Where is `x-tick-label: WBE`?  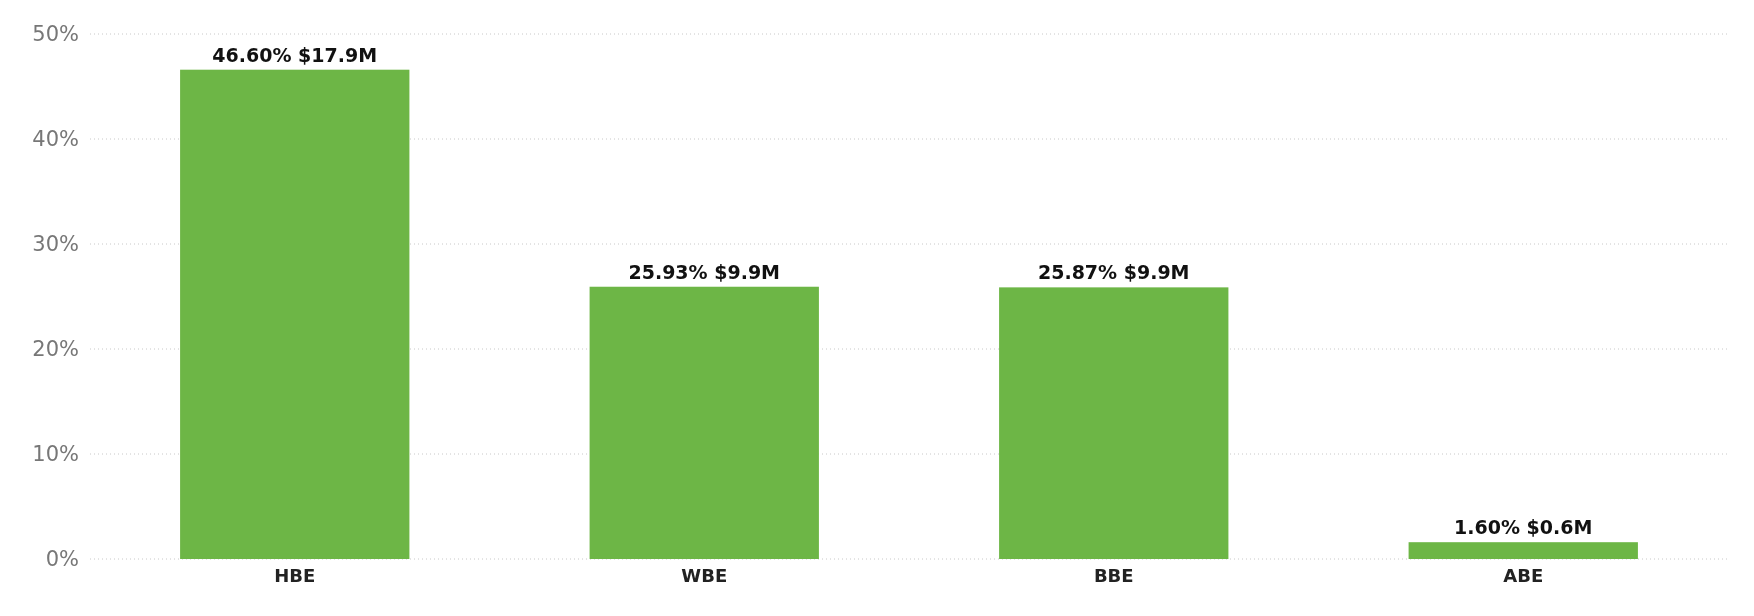
x-tick-label: WBE is located at coordinates (704, 575).